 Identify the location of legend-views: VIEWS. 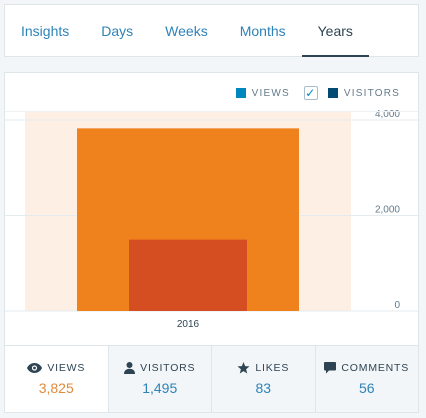
(262, 93).